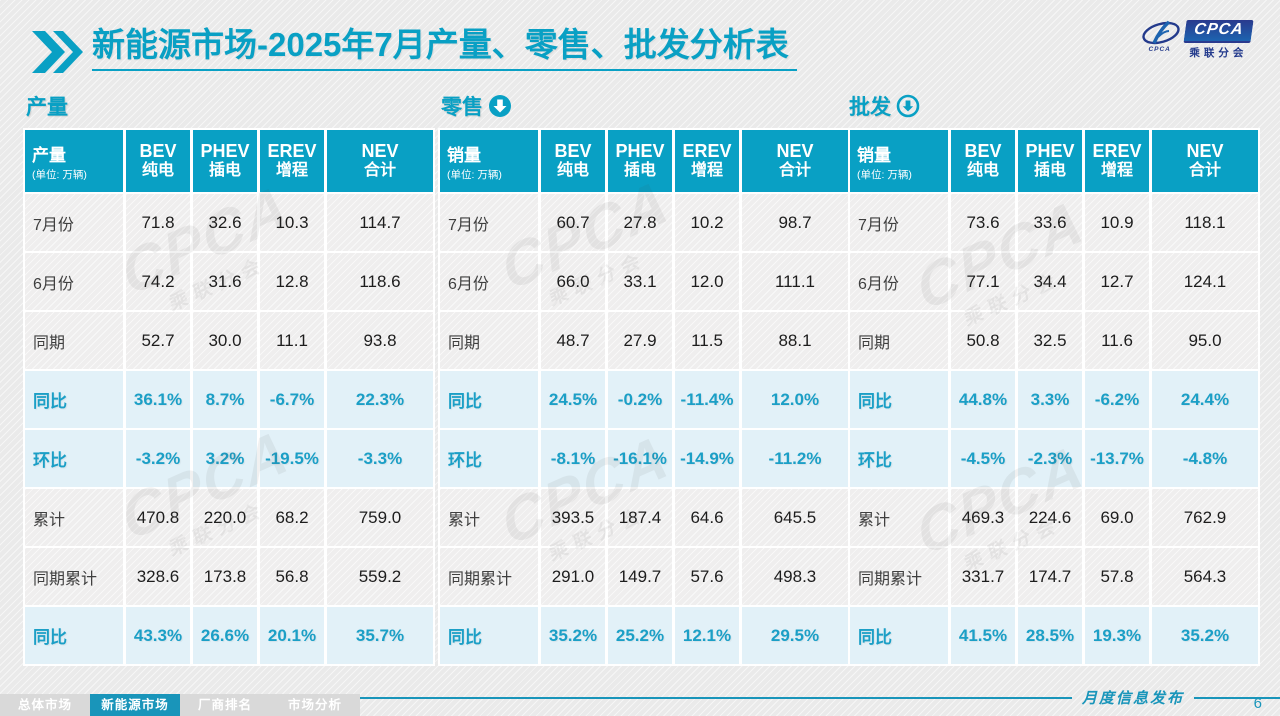 The height and width of the screenshot is (716, 1280). I want to click on column-header-nev: NEV 合计, so click(380, 161).